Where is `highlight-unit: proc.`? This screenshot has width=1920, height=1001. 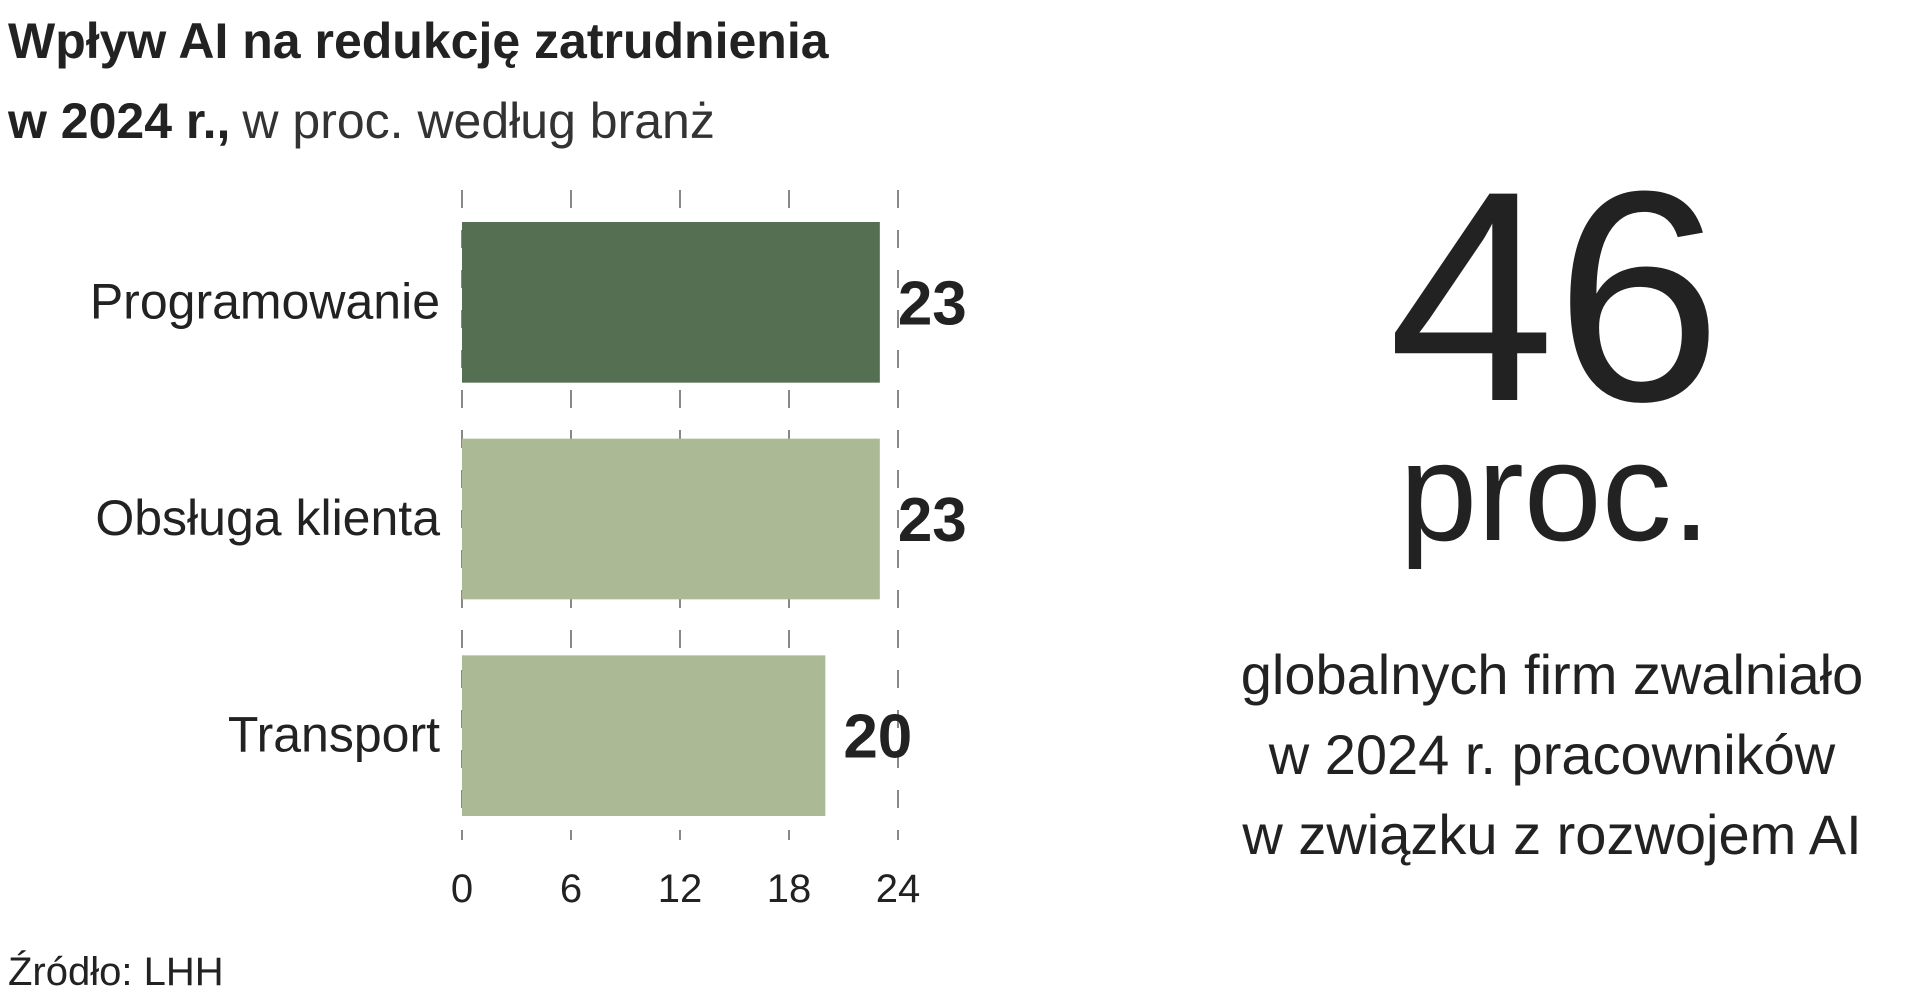 highlight-unit: proc. is located at coordinates (1554, 491).